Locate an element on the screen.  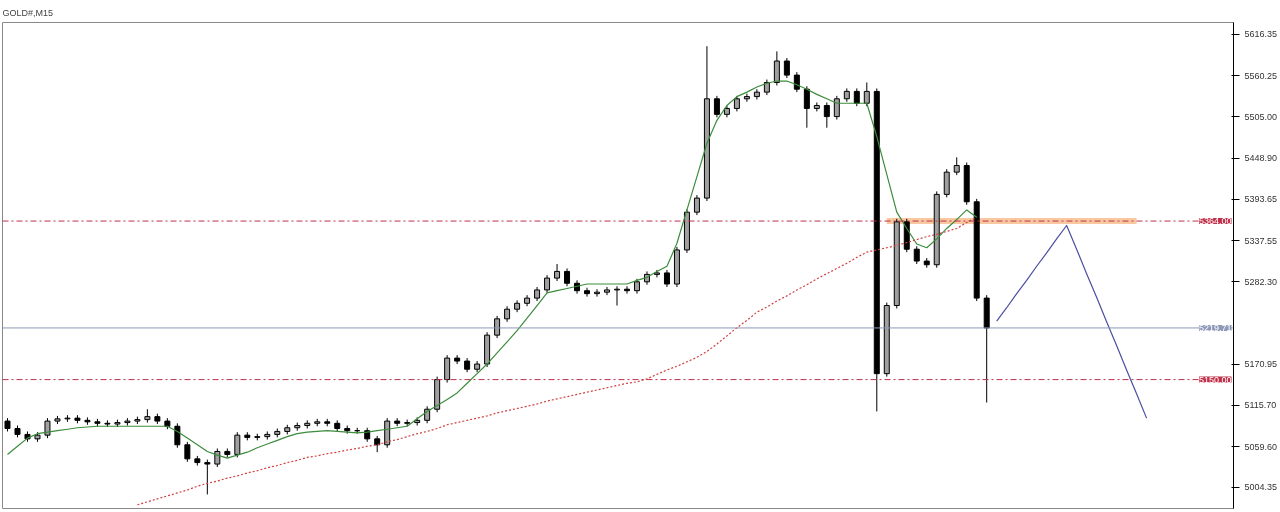
y-tick-label: 5505.00 is located at coordinates (1261, 116).